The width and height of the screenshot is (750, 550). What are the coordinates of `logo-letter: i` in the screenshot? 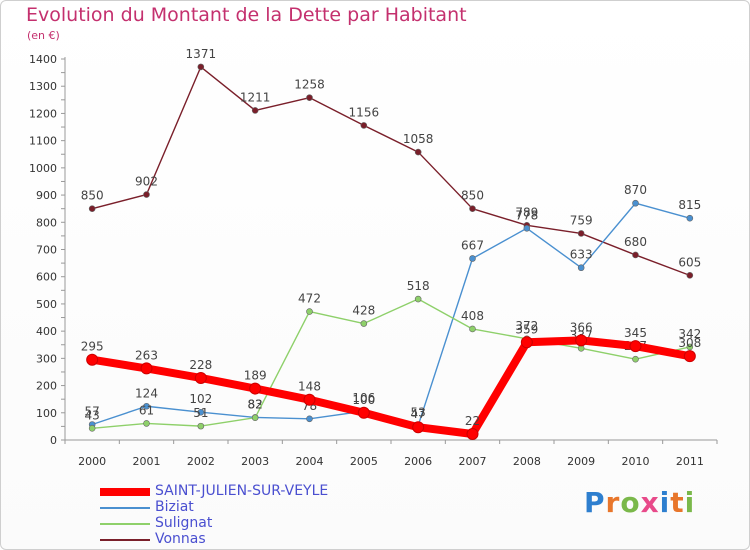 It's located at (665, 502).